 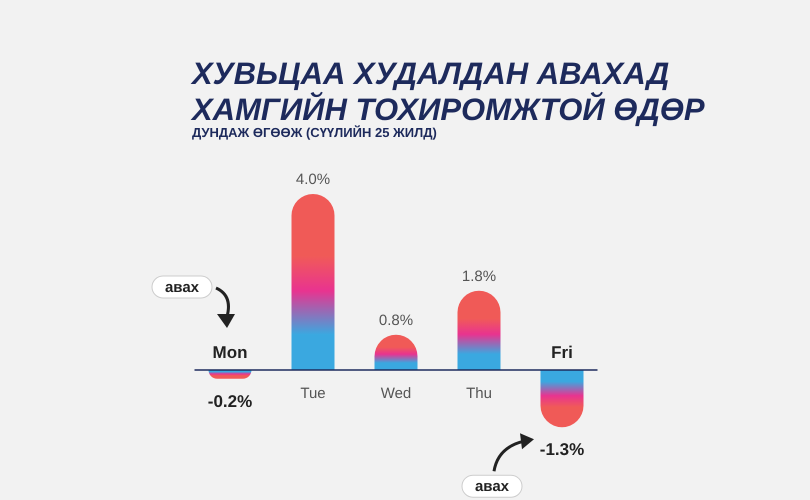 I want to click on x-tick-label: Wed, so click(x=396, y=393).